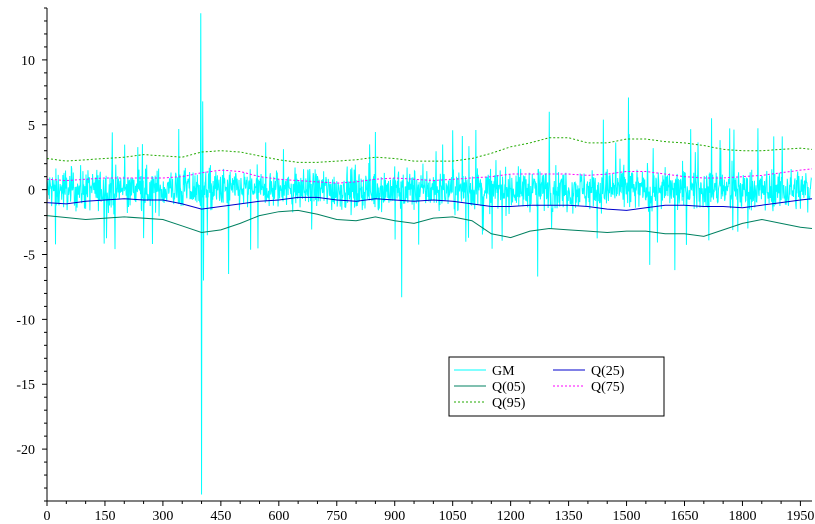 This screenshot has height=524, width=815. I want to click on x-tick-label: 0, so click(47, 516).